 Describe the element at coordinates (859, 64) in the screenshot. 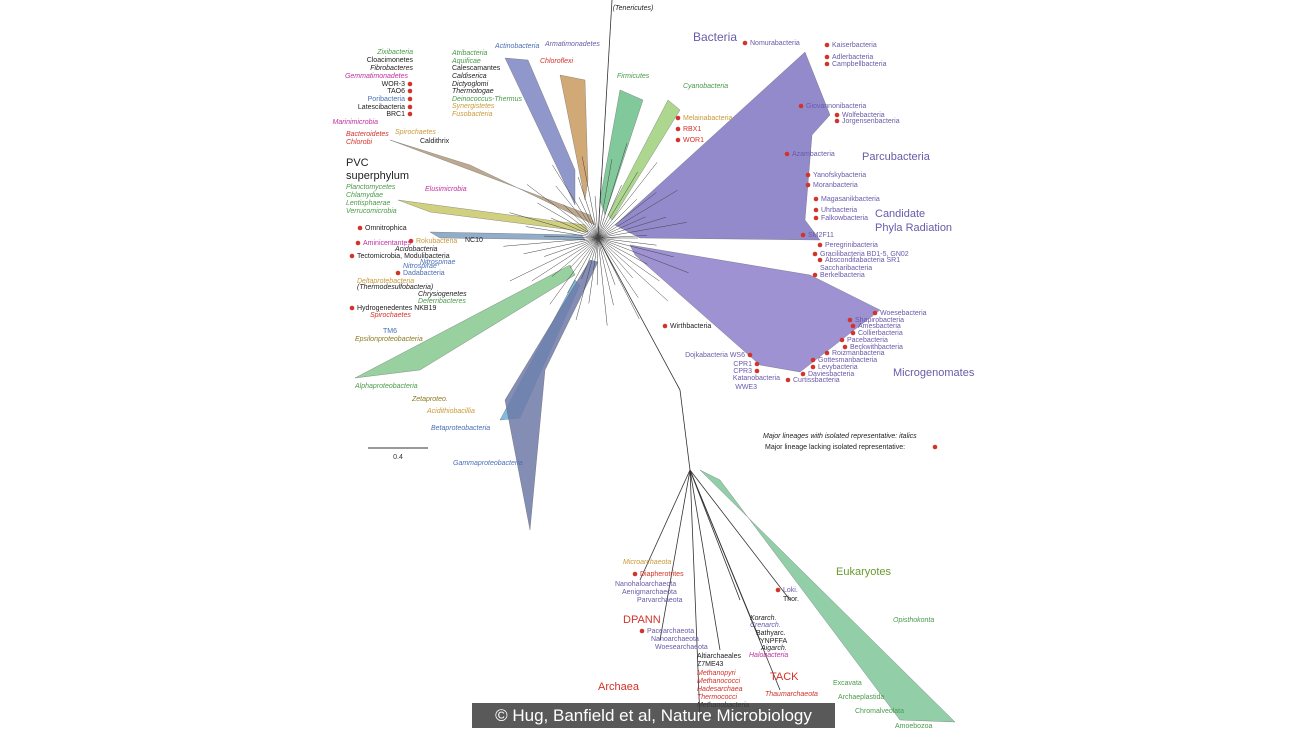

I see `lineage-label: Campbellbacteria` at that location.